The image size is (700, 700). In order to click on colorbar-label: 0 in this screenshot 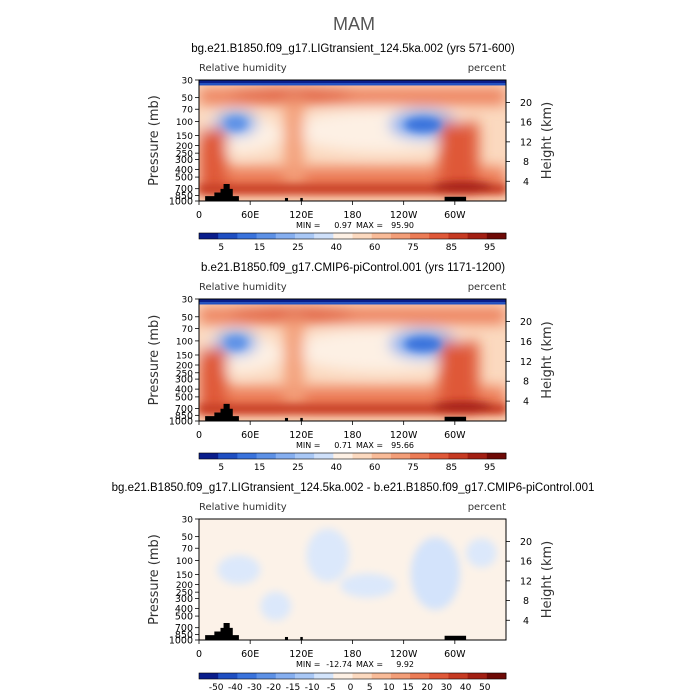, I will do `click(351, 688)`.